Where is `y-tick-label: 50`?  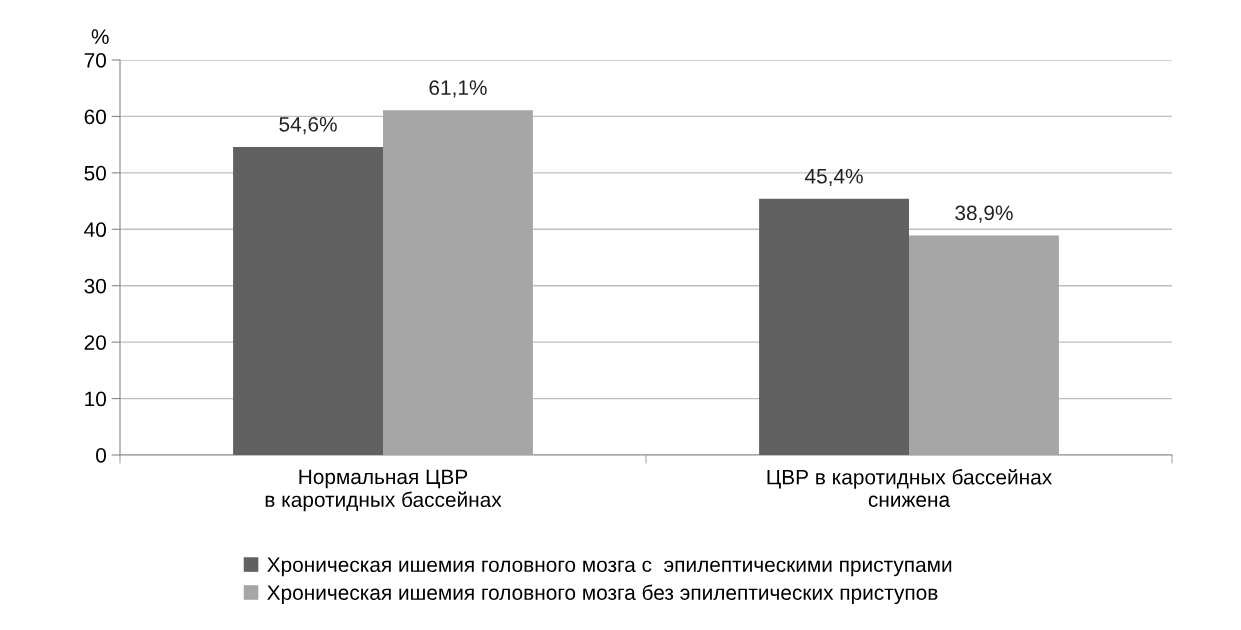
y-tick-label: 50 is located at coordinates (95, 173).